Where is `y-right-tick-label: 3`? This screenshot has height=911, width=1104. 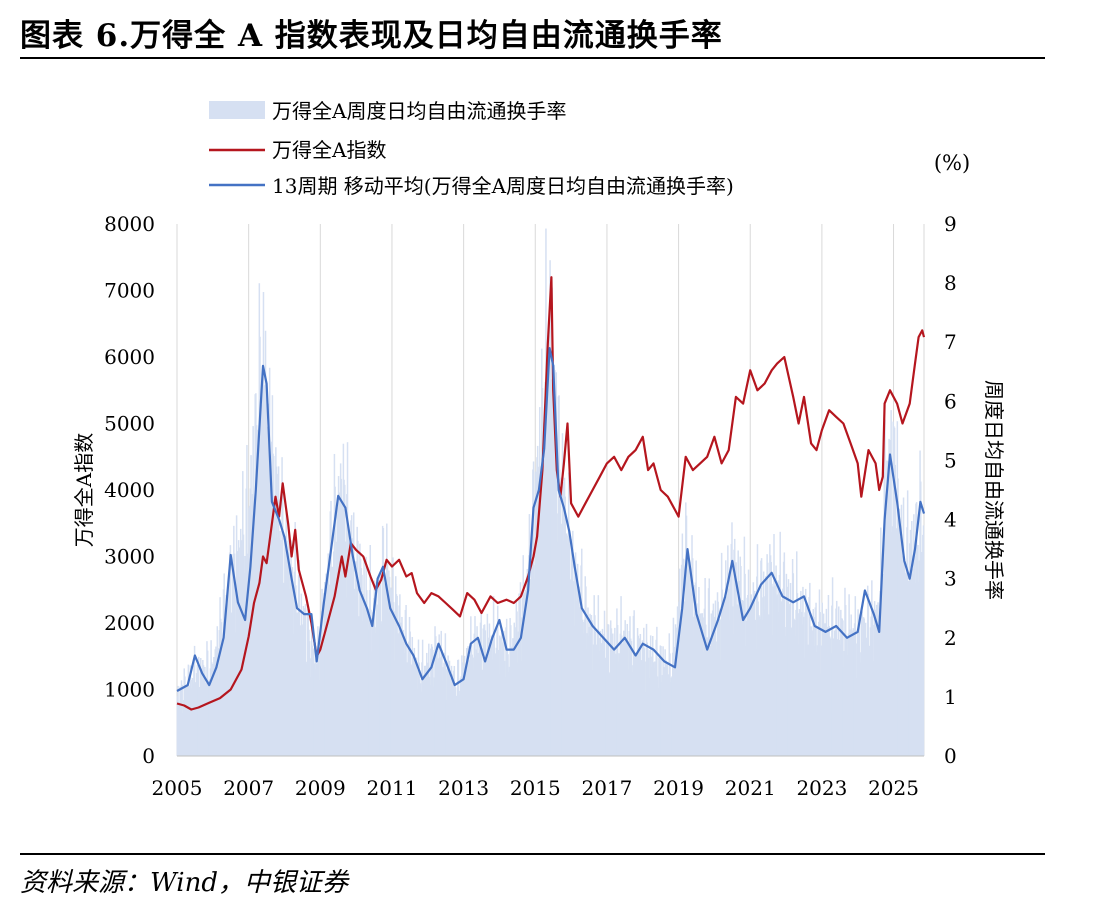
y-right-tick-label: 3 is located at coordinates (950, 579).